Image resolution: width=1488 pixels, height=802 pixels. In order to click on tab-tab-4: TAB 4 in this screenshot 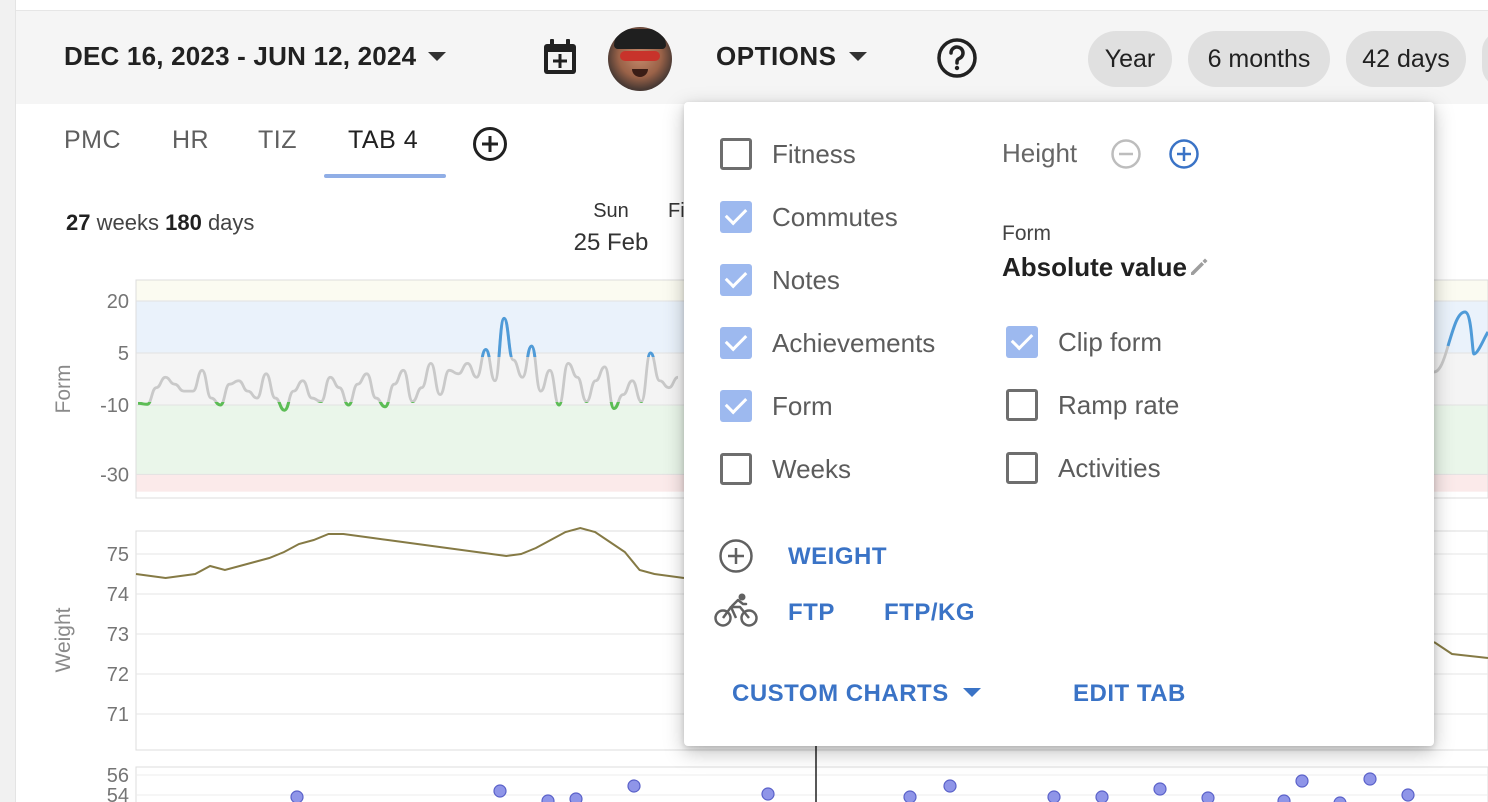, I will do `click(383, 140)`.